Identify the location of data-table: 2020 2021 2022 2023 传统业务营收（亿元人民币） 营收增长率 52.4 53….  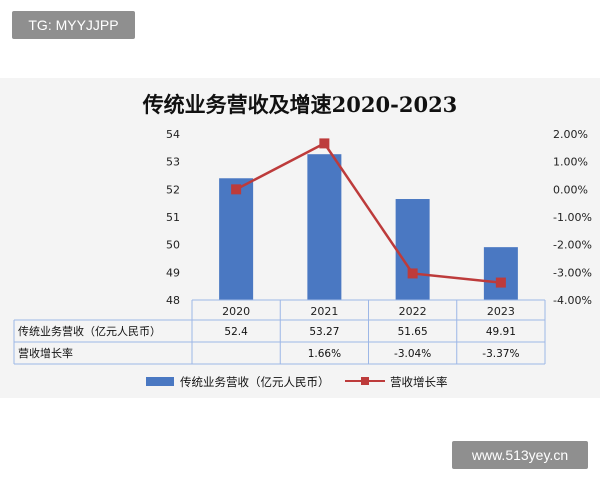
(279, 332).